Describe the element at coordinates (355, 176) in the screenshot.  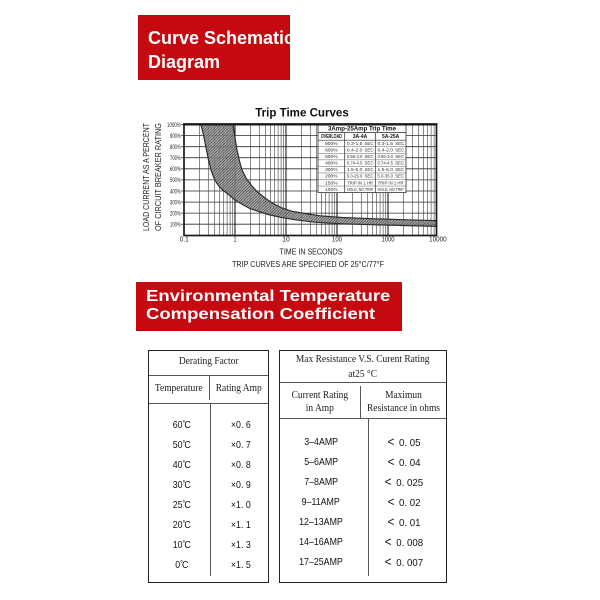
I see `svg-text: 5.0-25.0` at that location.